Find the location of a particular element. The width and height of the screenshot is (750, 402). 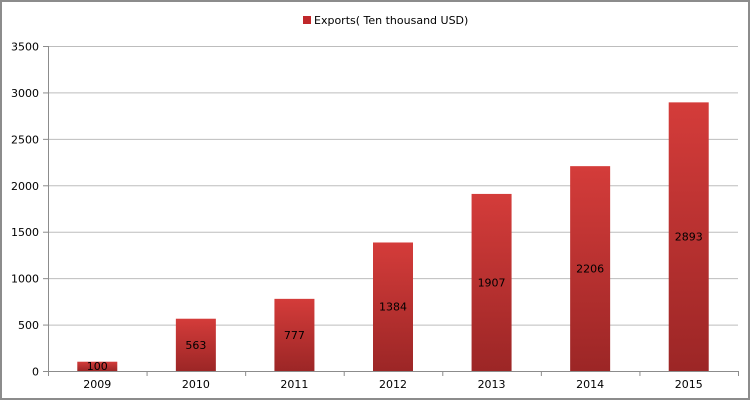

y-tick-label: 3000 is located at coordinates (25, 93).